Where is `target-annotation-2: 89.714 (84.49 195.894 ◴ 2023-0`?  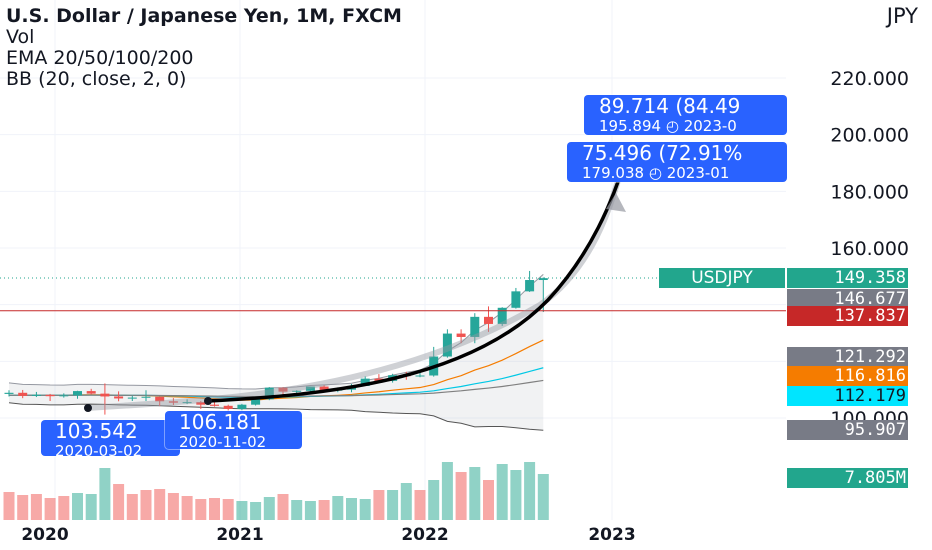 target-annotation-2: 89.714 (84.49 195.894 ◴ 2023-0 is located at coordinates (685, 115).